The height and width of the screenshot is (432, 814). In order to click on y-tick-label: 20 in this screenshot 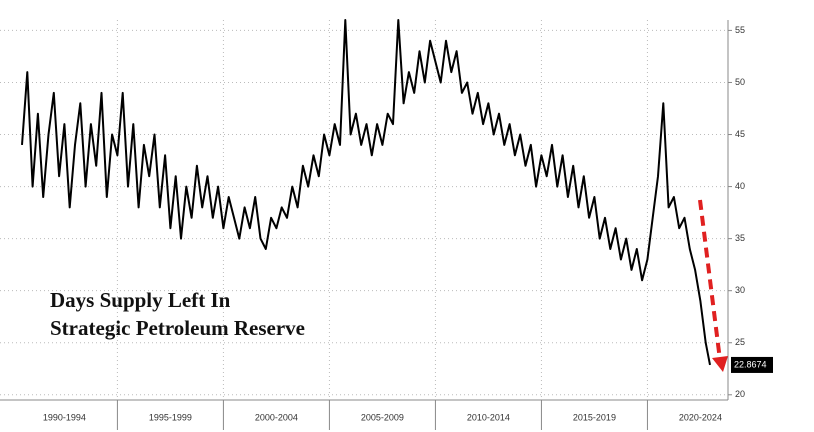, I will do `click(740, 394)`.